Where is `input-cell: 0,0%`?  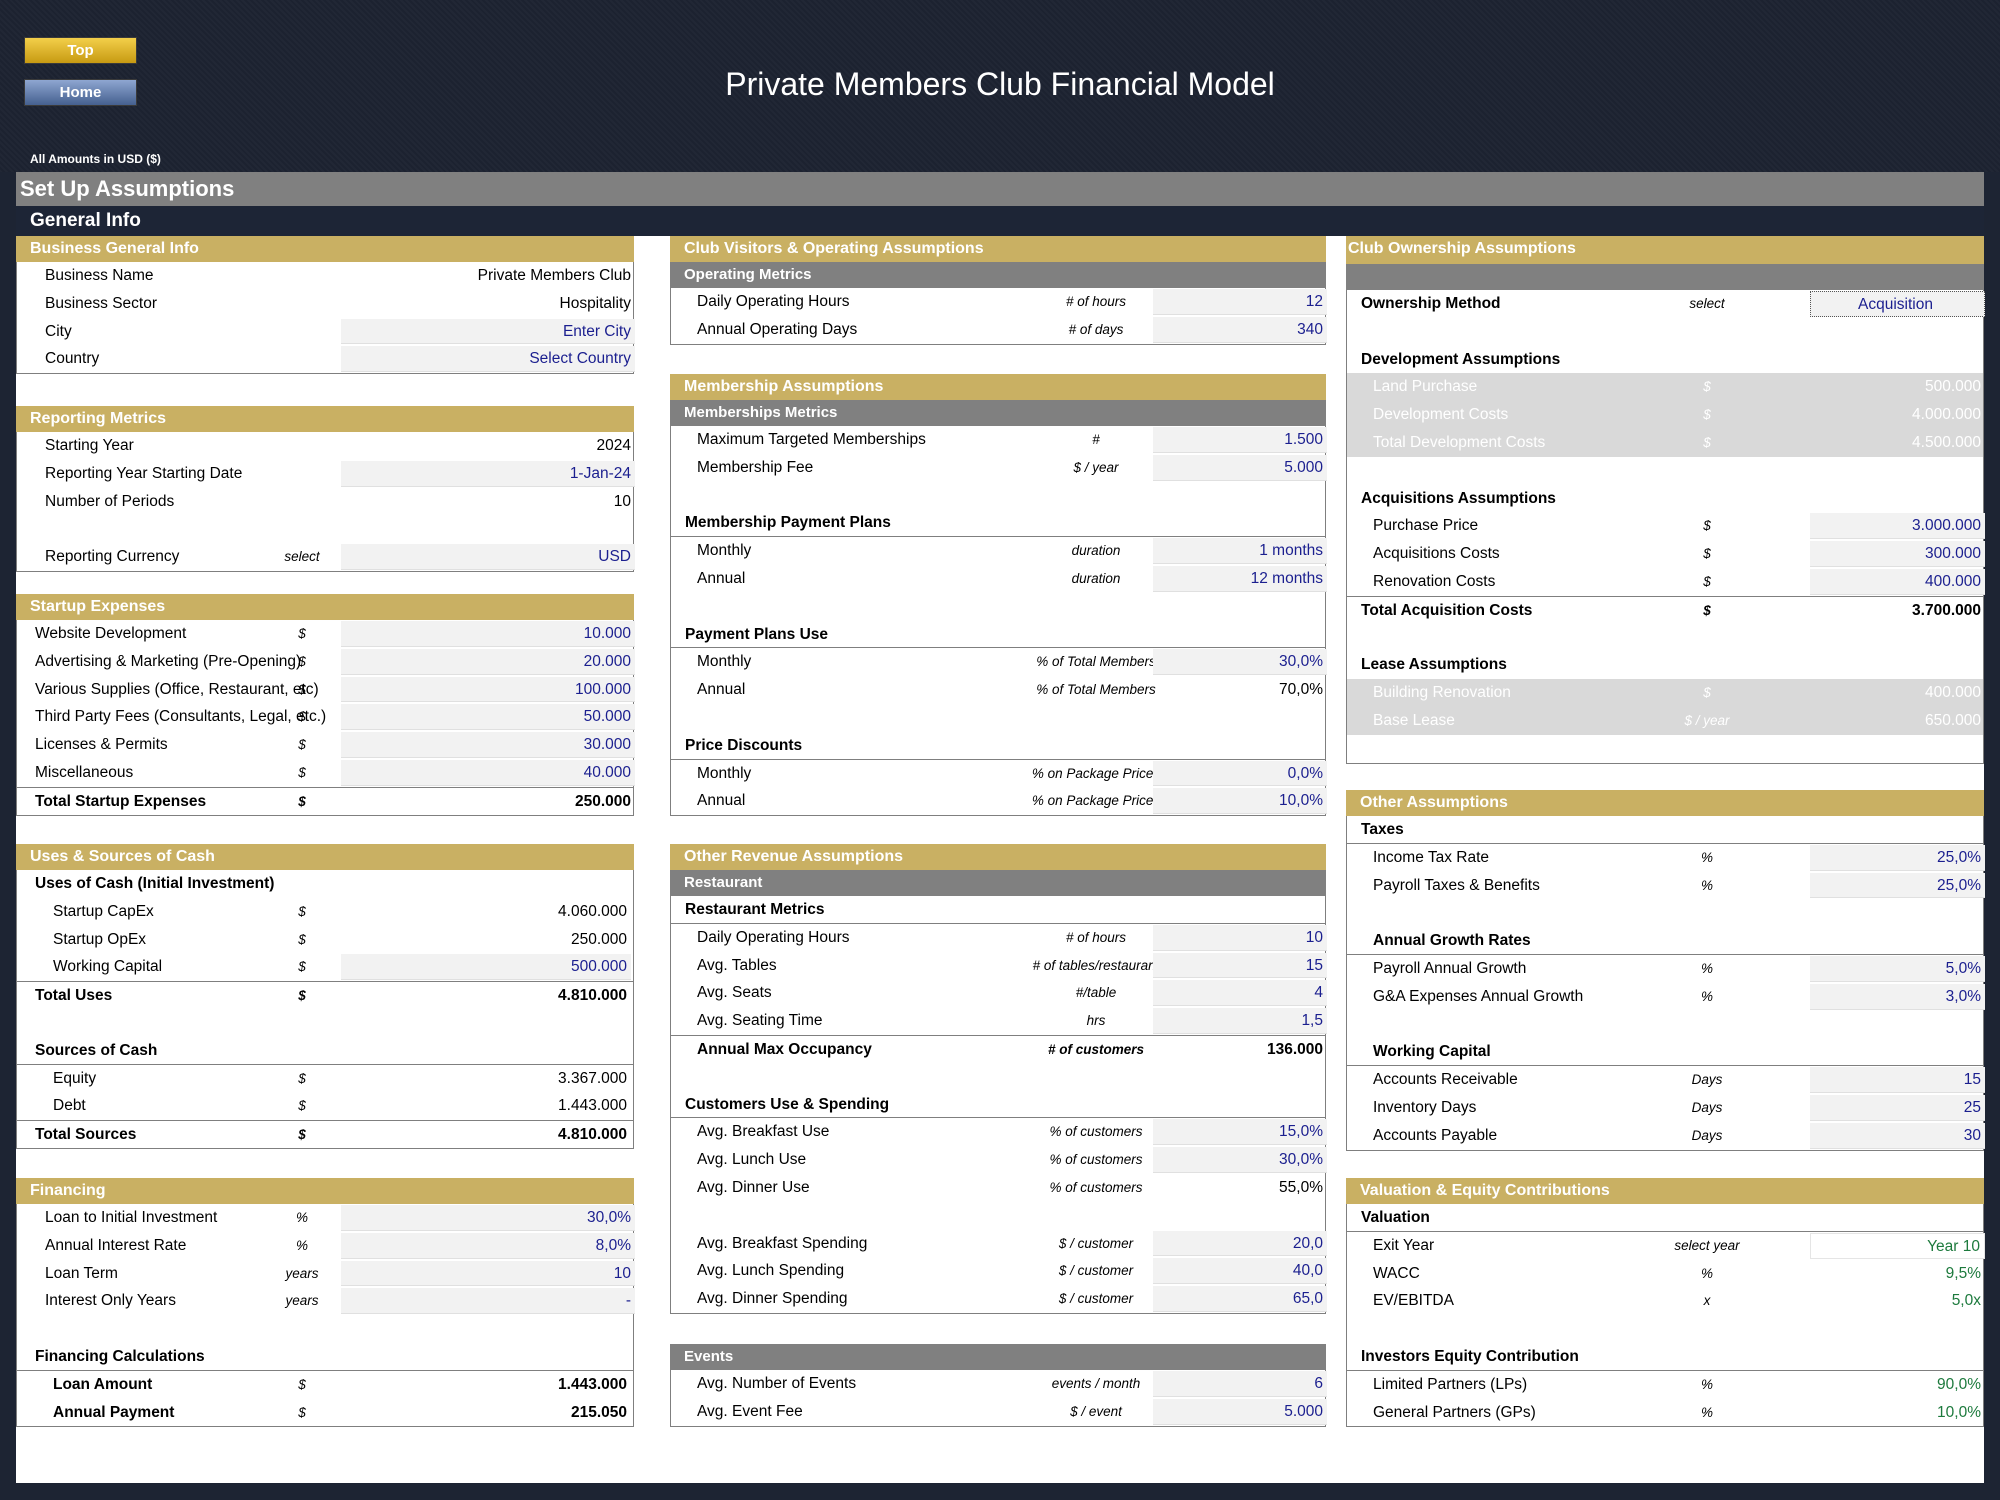
input-cell: 0,0% is located at coordinates (1240, 773).